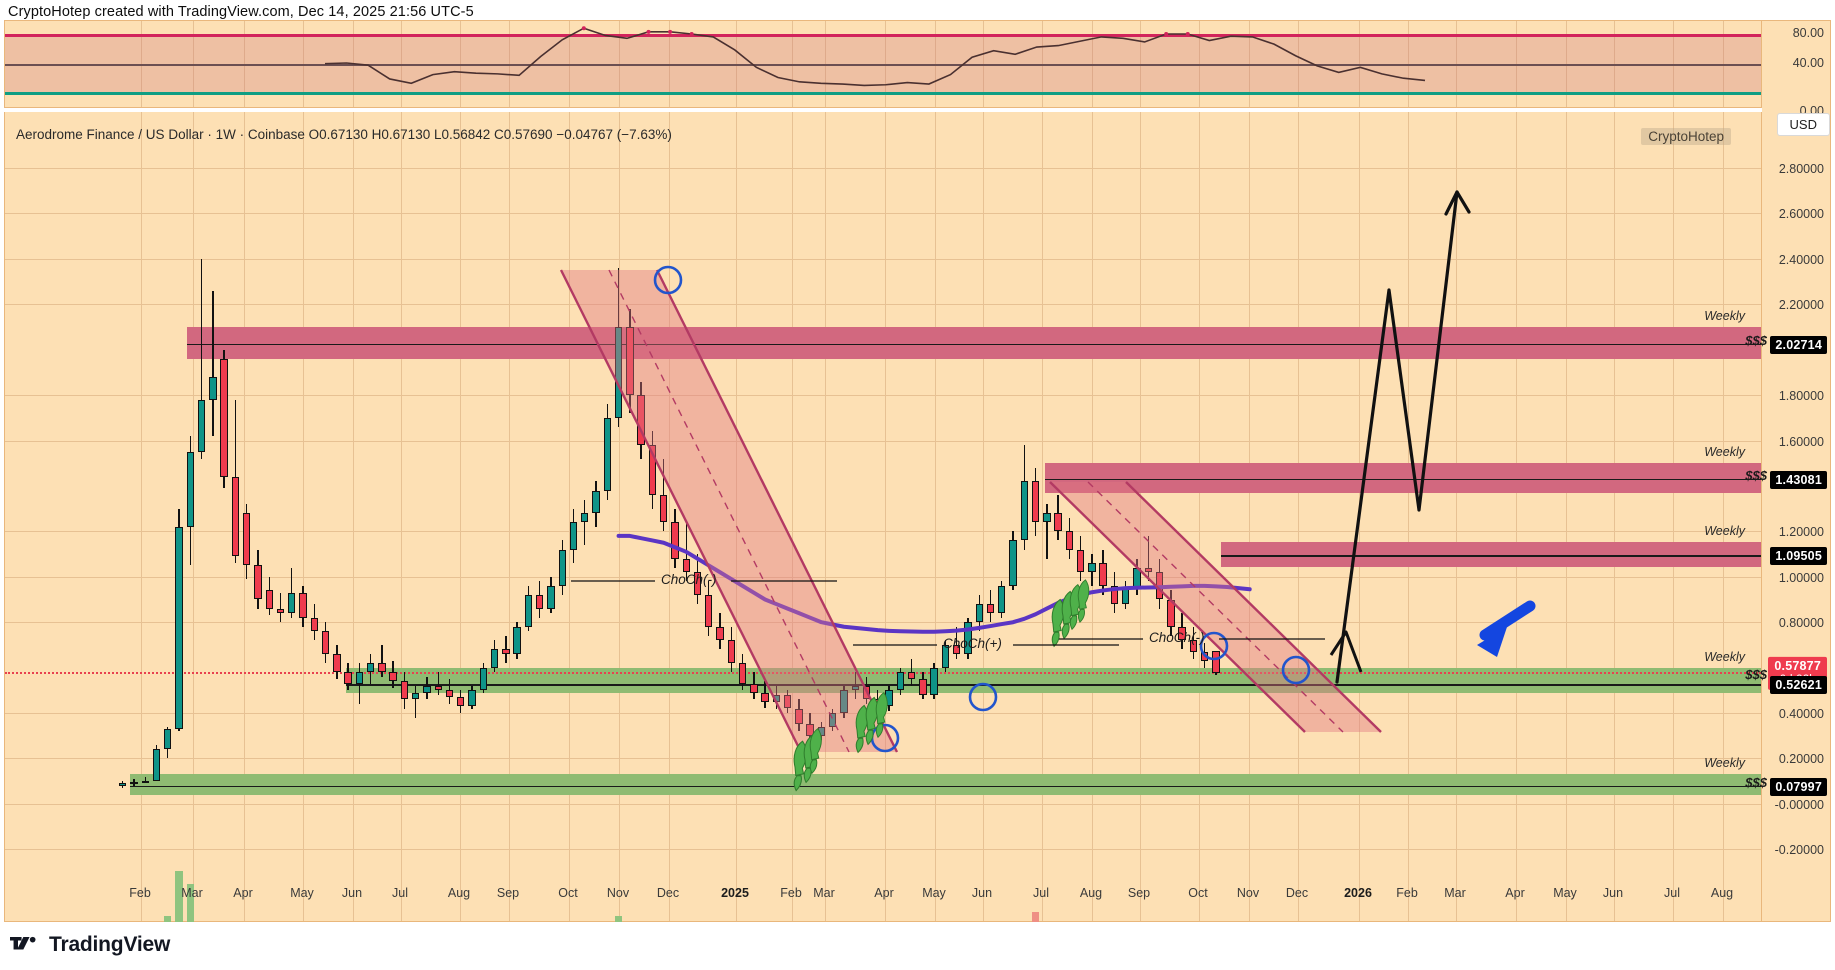 The height and width of the screenshot is (970, 1835). What do you see at coordinates (1397, 437) in the screenshot?
I see `price-projection-path` at bounding box center [1397, 437].